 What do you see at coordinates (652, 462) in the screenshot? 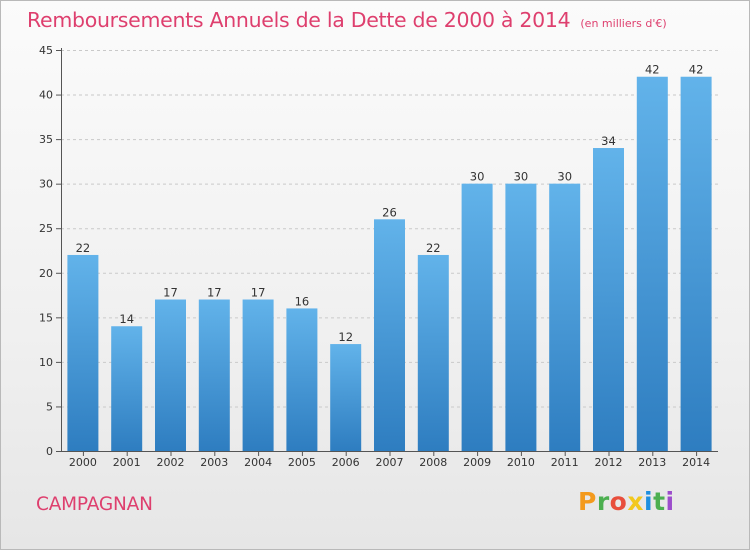
I see `x-tick-label: 2013` at bounding box center [652, 462].